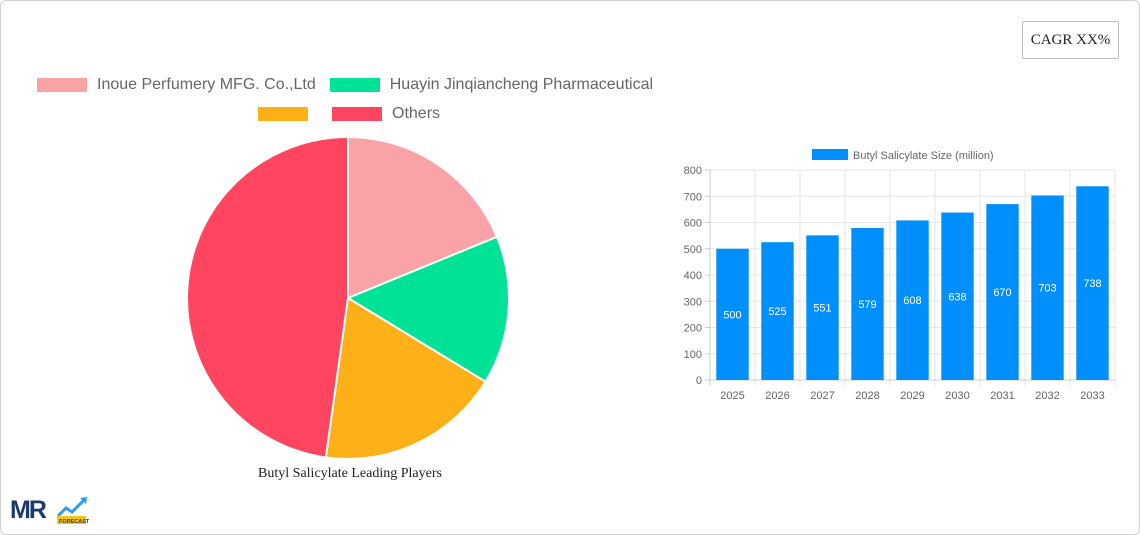  What do you see at coordinates (416, 113) in the screenshot?
I see `legend-label: Others` at bounding box center [416, 113].